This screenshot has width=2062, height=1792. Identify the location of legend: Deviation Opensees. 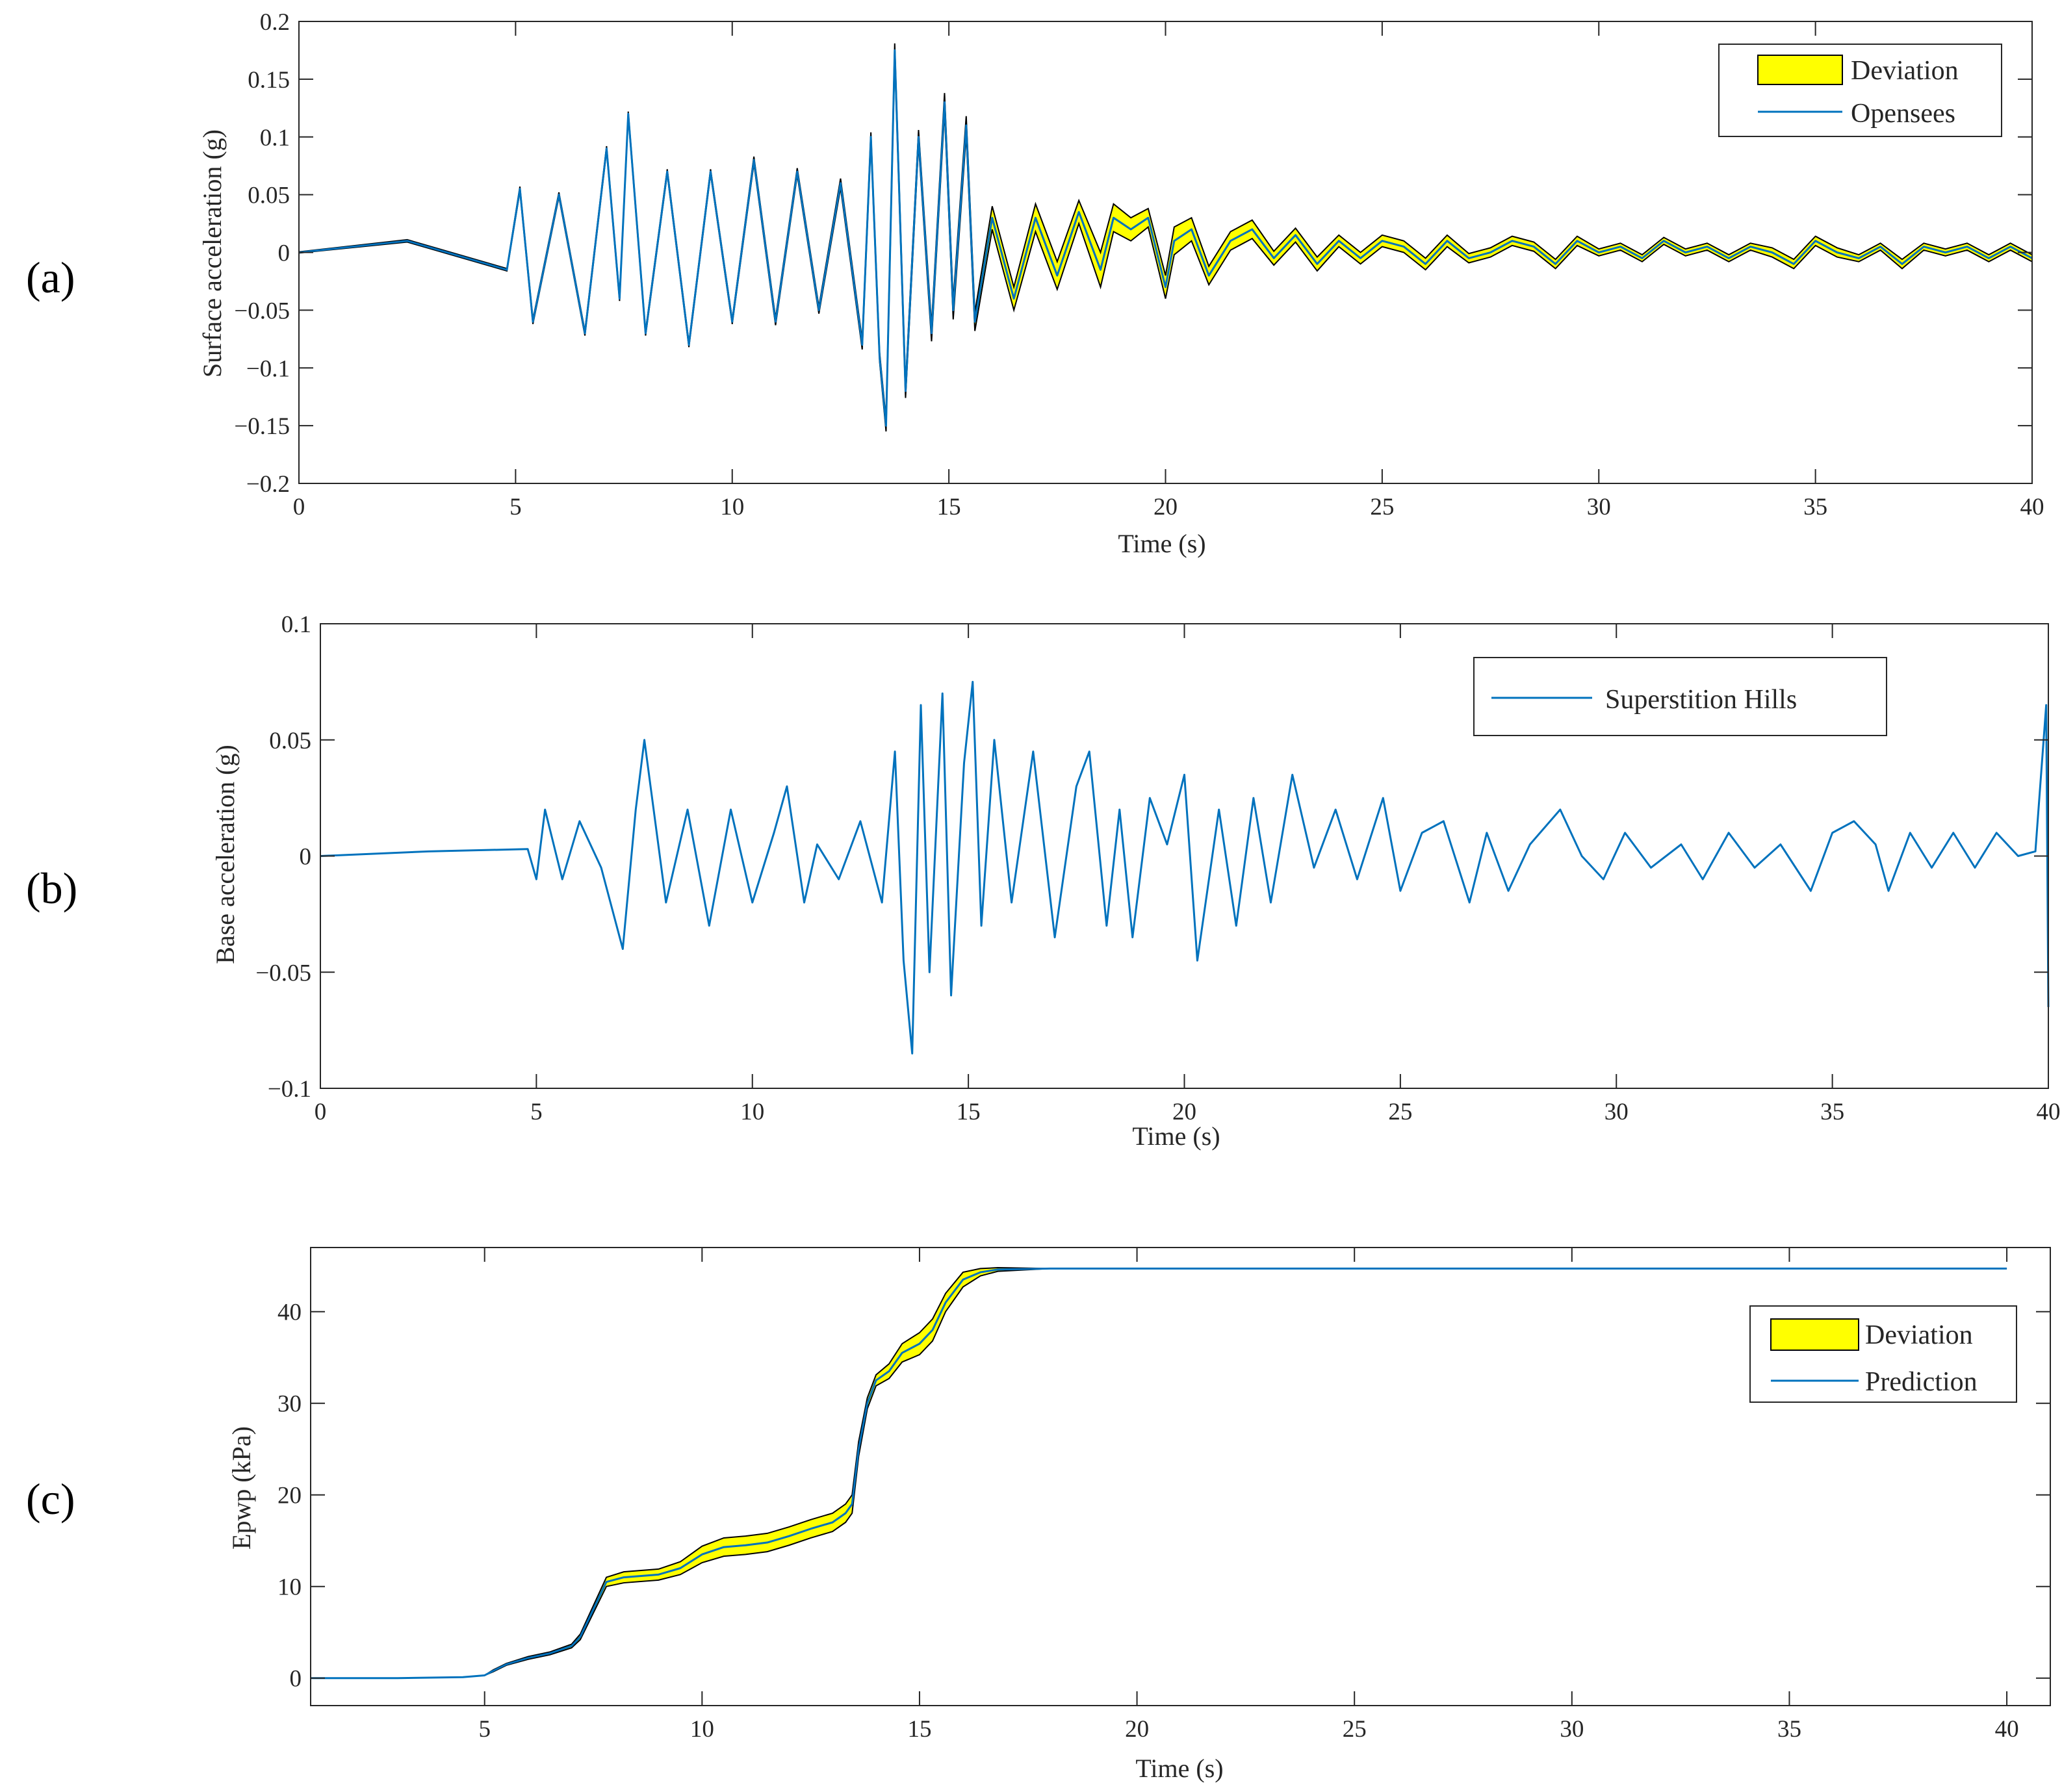
(1860, 90).